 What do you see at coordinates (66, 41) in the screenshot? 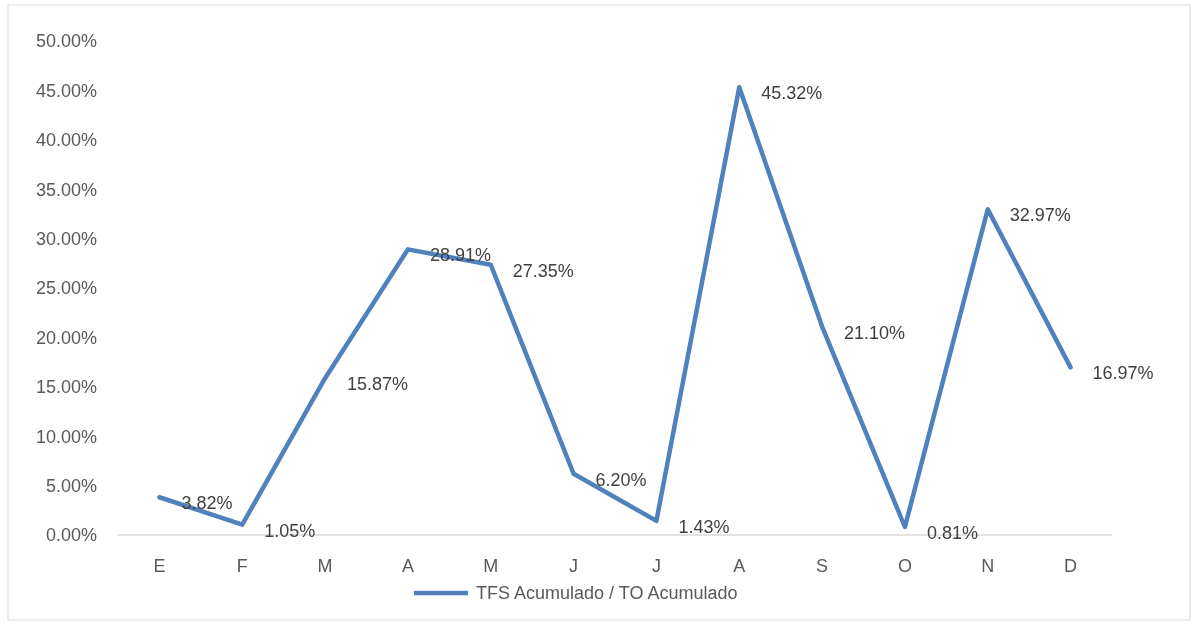
I see `y-tick-label: 50.00%` at bounding box center [66, 41].